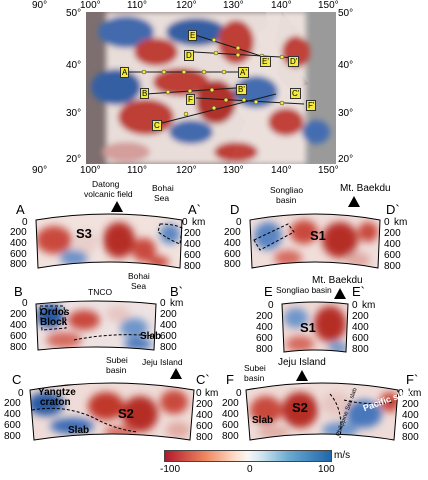 The height and width of the screenshot is (480, 428). Describe the element at coordinates (264, 316) in the screenshot. I see `section-E-depth-200: 200` at that location.